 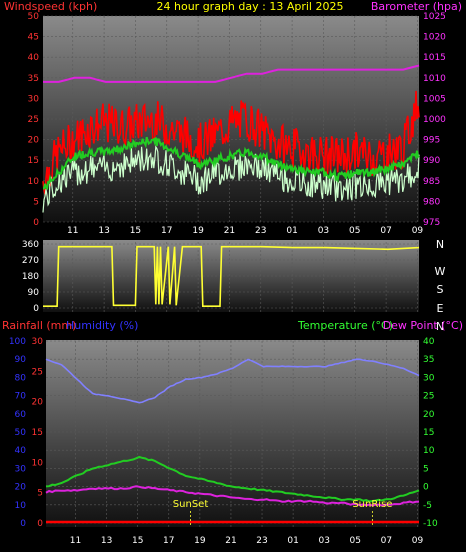 I want to click on temperature-tick-label: 30, so click(x=429, y=378).